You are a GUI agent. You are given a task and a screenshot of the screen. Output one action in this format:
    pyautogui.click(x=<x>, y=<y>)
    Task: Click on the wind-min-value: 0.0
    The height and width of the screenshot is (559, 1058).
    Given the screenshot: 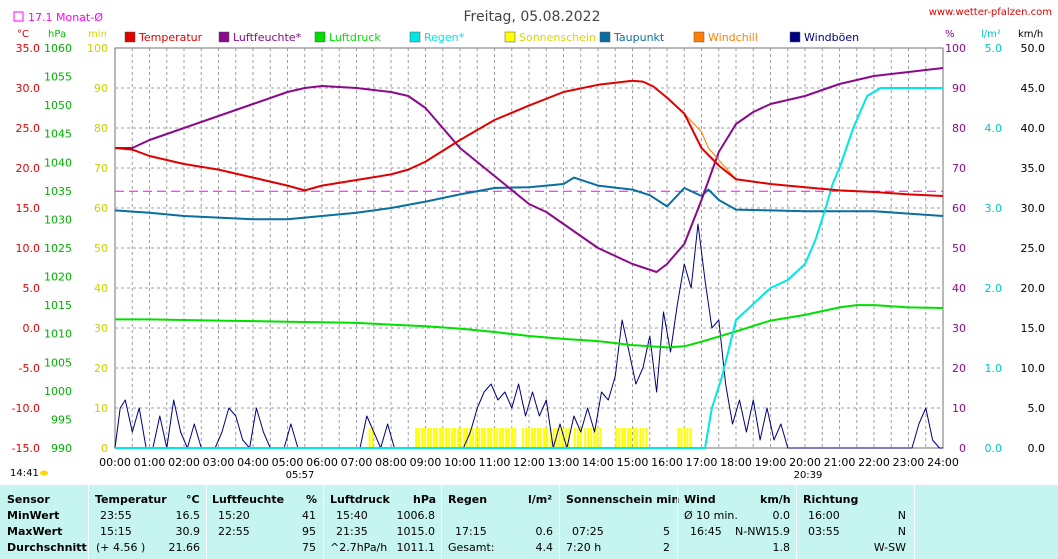 What is the action you would take?
    pyautogui.click(x=781, y=515)
    